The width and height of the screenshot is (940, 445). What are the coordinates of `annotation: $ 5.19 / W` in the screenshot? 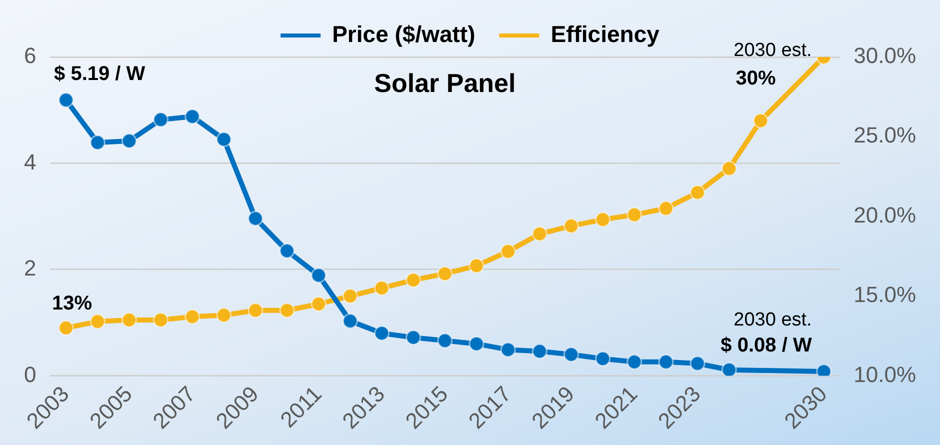 It's located at (100, 74).